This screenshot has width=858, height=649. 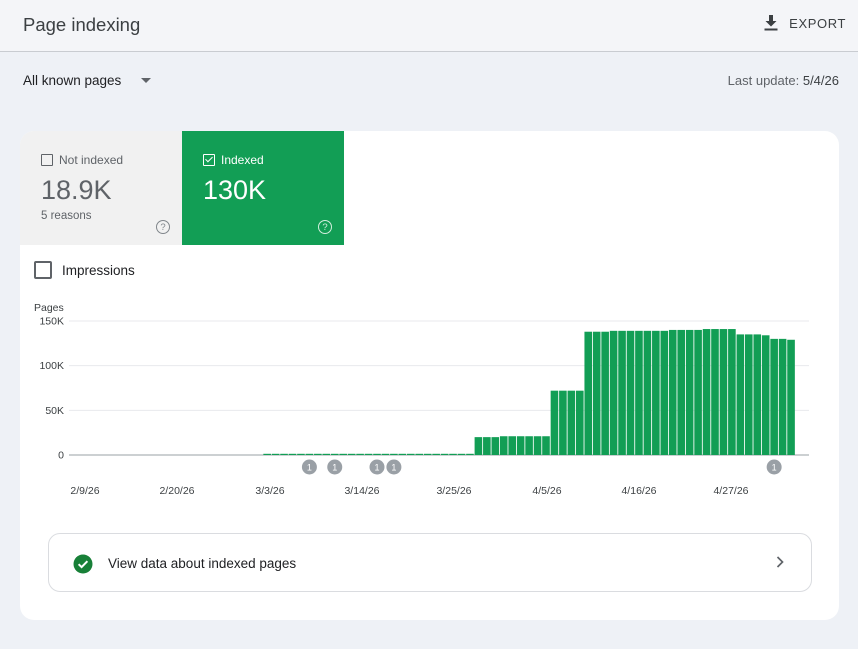 What do you see at coordinates (202, 563) in the screenshot?
I see `view-indexed-pages-text: View data about indexed pages` at bounding box center [202, 563].